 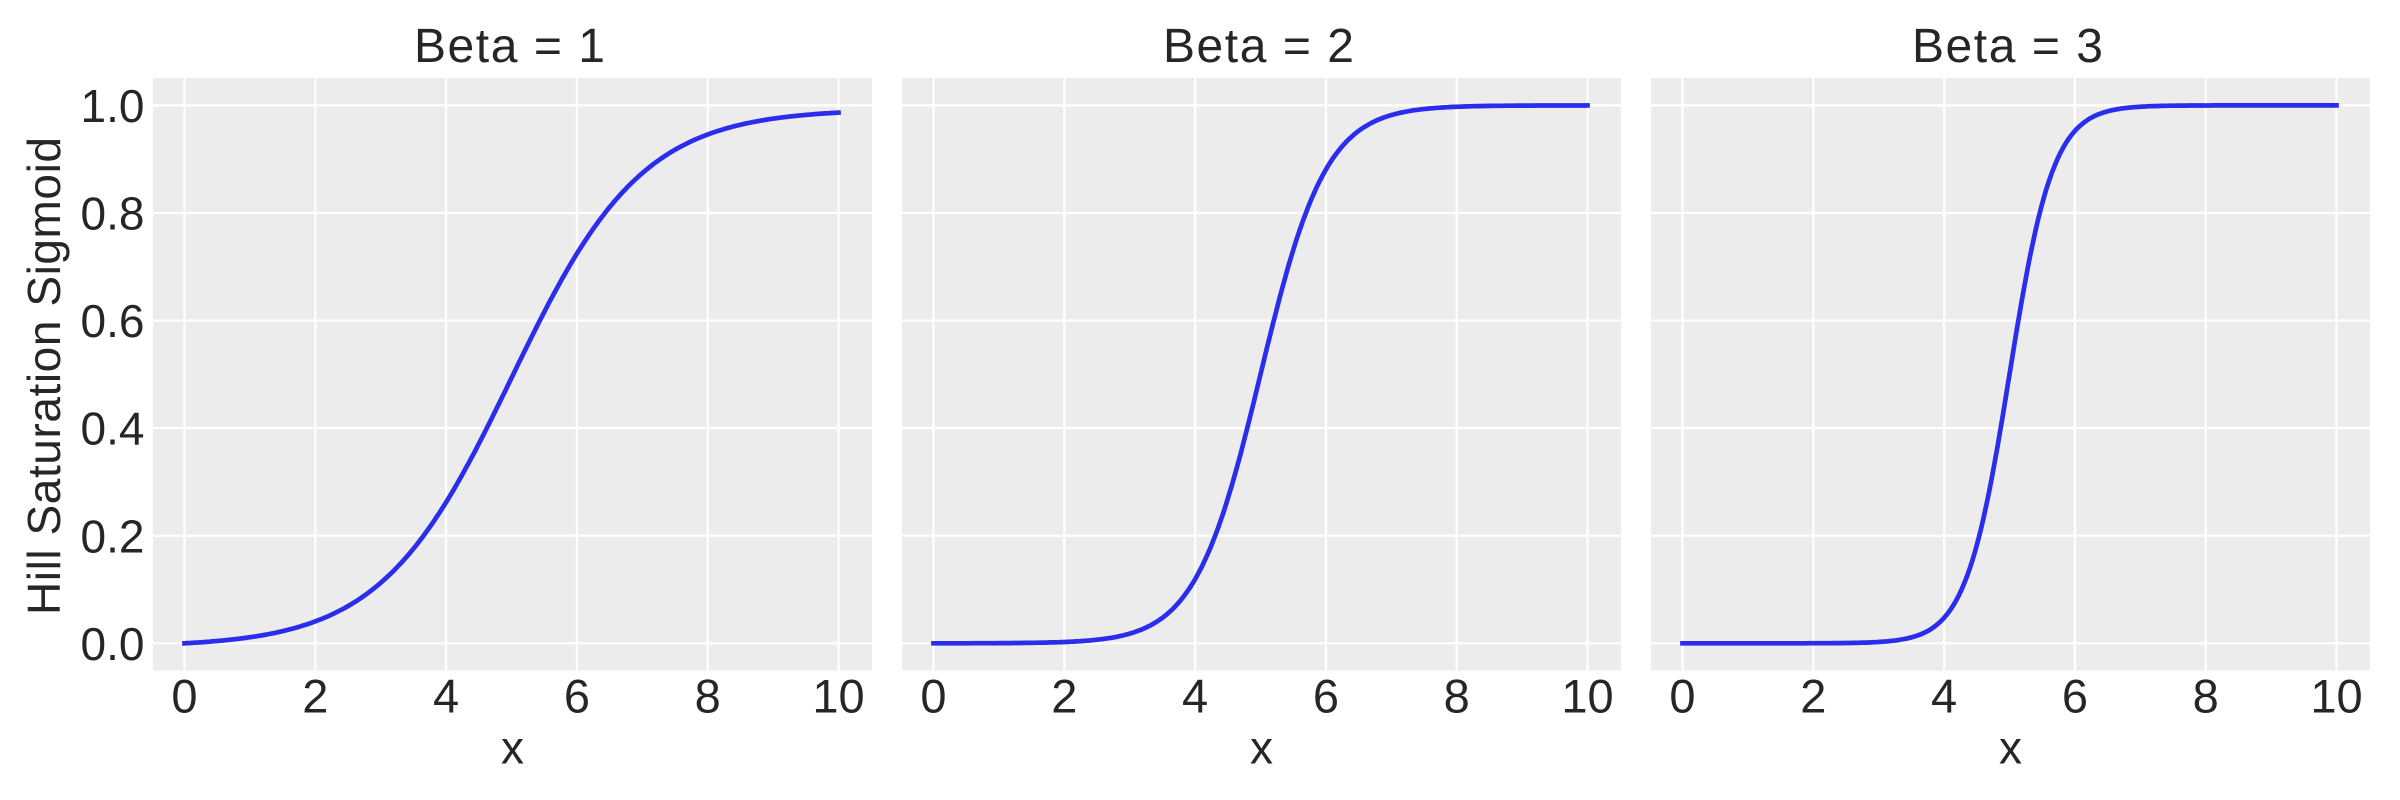 I want to click on svg-text: Beta = 2, so click(x=1258, y=46).